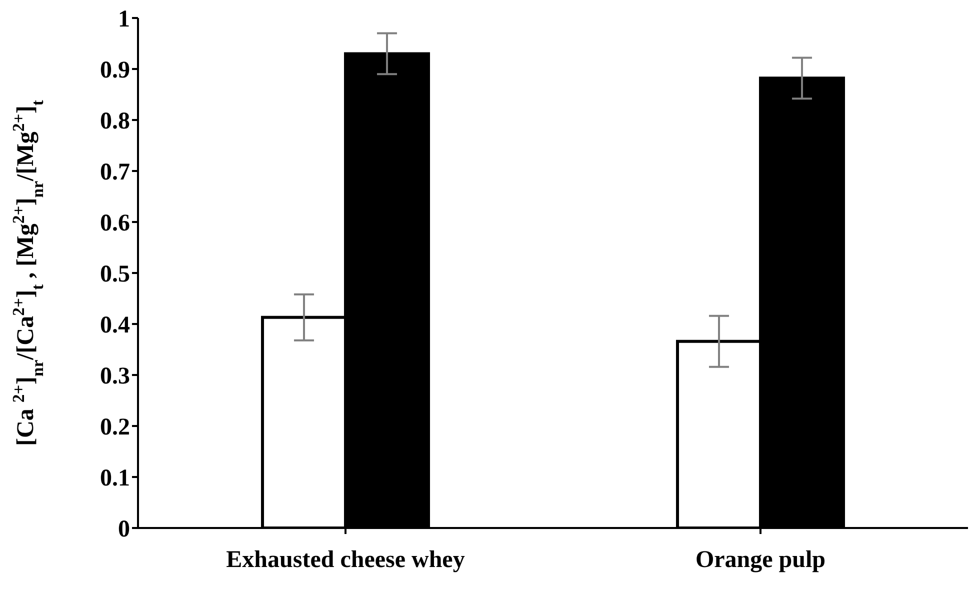 Image resolution: width=976 pixels, height=607 pixels. What do you see at coordinates (115, 377) in the screenshot?
I see `y-tick-label: 0.3` at bounding box center [115, 377].